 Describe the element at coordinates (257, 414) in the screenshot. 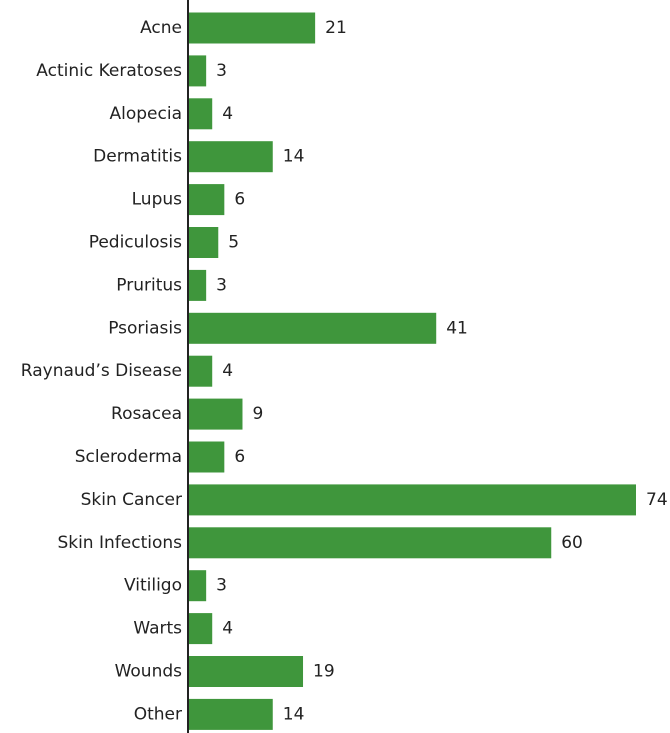

I see `value-label-rosacea: 9` at that location.